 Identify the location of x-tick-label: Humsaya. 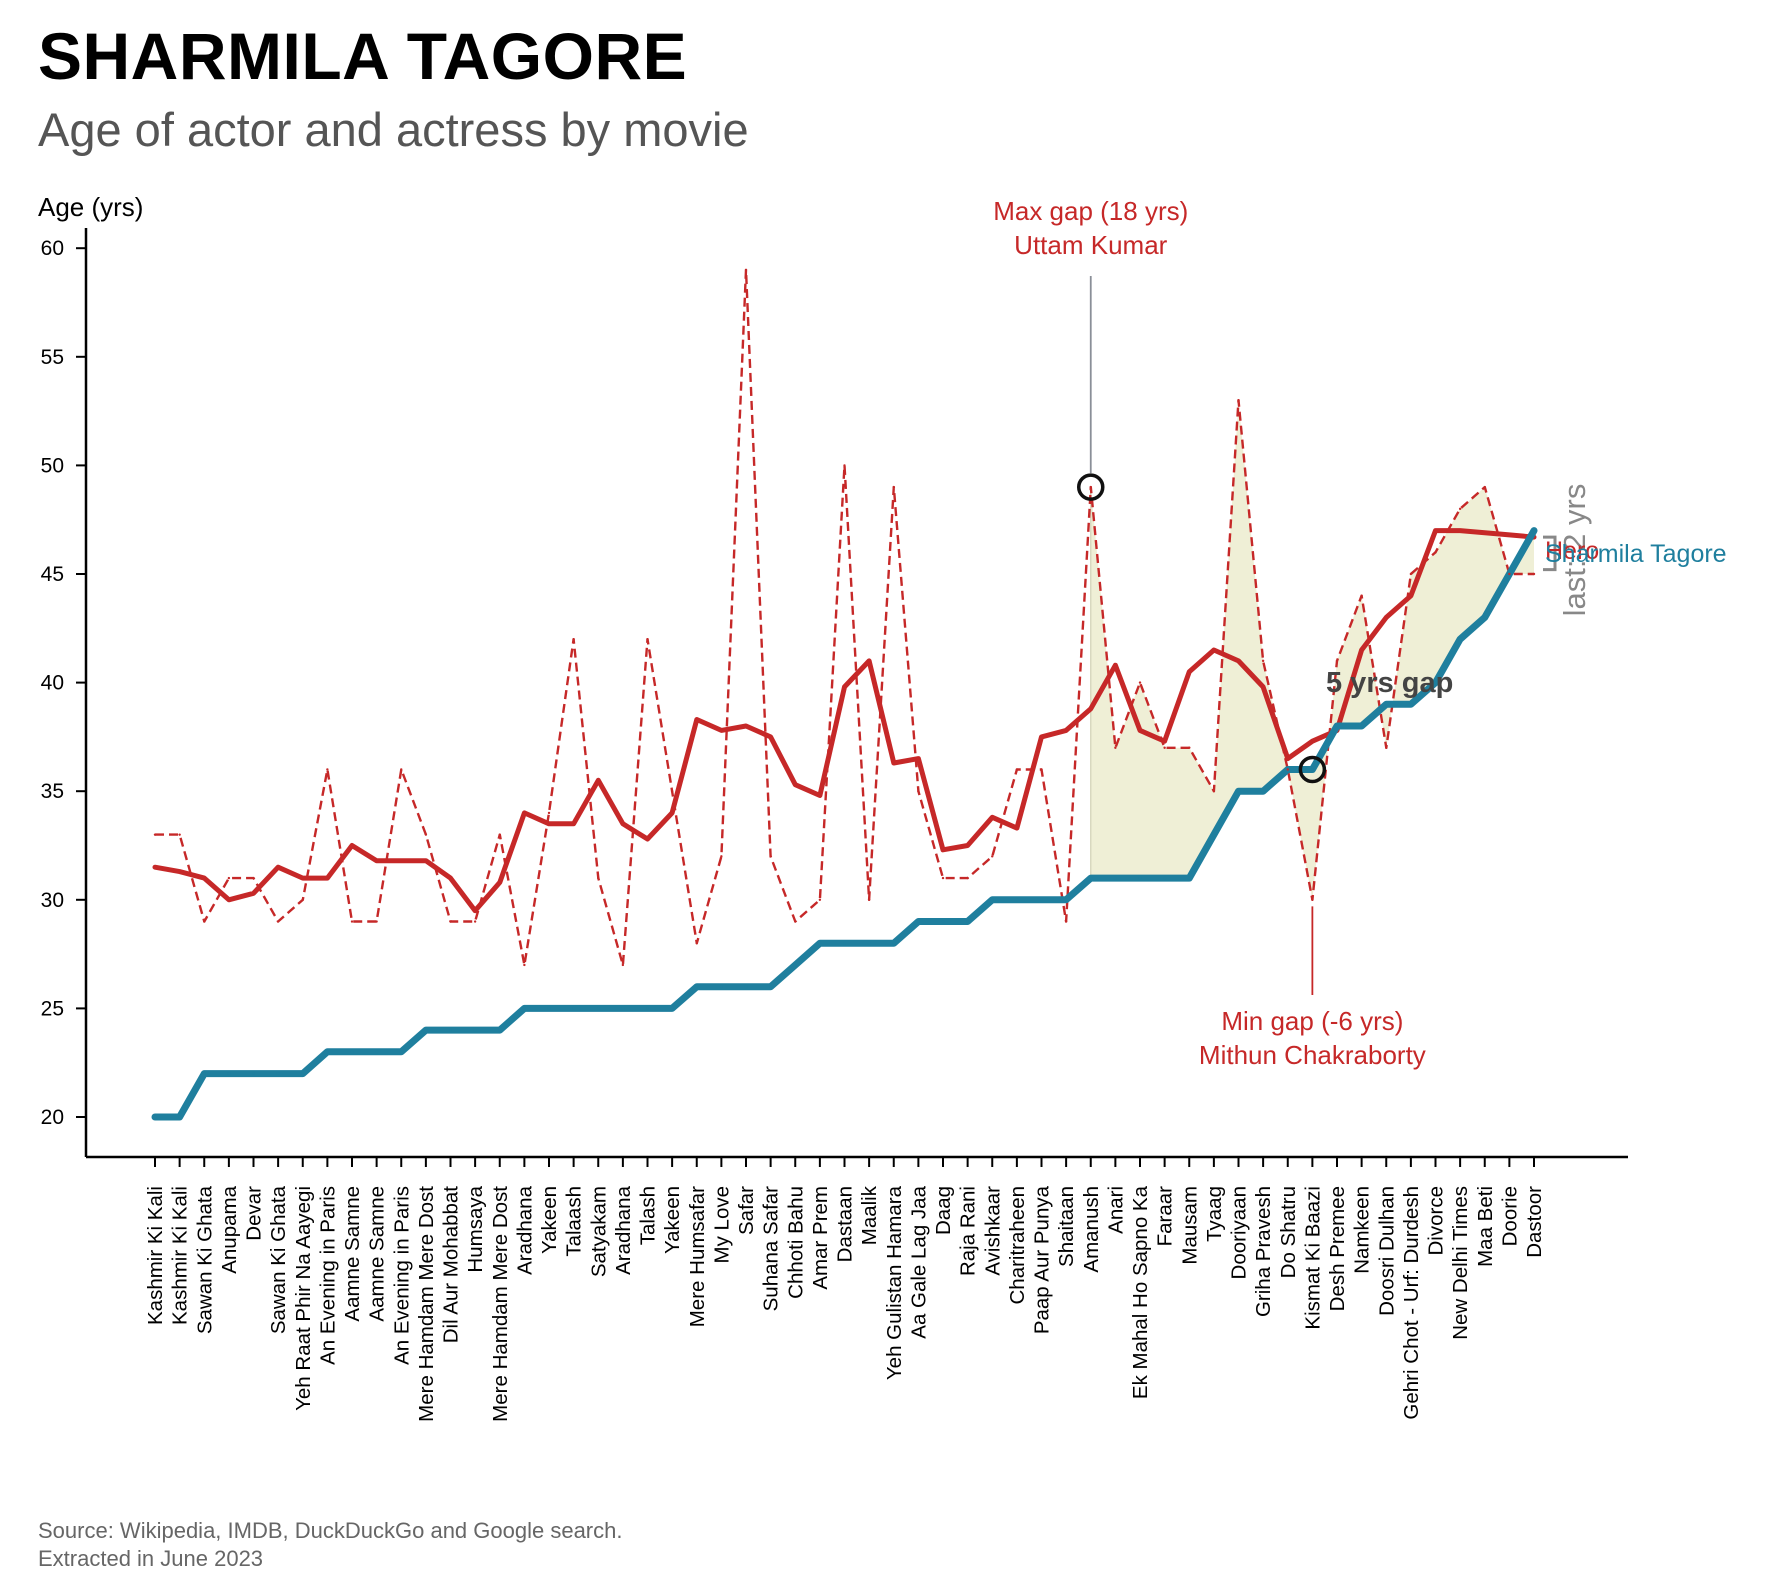
(475, 1228).